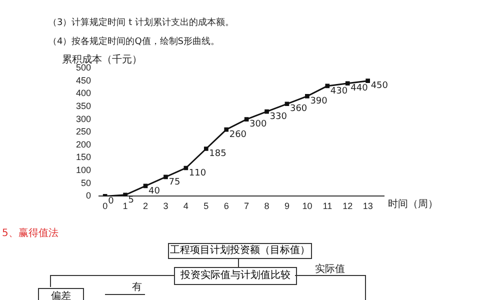 The height and width of the screenshot is (300, 484). Describe the element at coordinates (137, 287) in the screenshot. I see `text: 有` at that location.